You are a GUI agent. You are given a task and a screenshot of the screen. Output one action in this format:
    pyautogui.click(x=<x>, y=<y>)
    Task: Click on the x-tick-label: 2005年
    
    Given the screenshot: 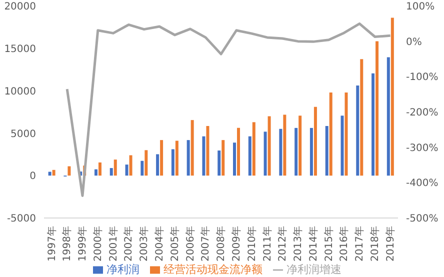 What is the action you would take?
    pyautogui.click(x=174, y=244)
    